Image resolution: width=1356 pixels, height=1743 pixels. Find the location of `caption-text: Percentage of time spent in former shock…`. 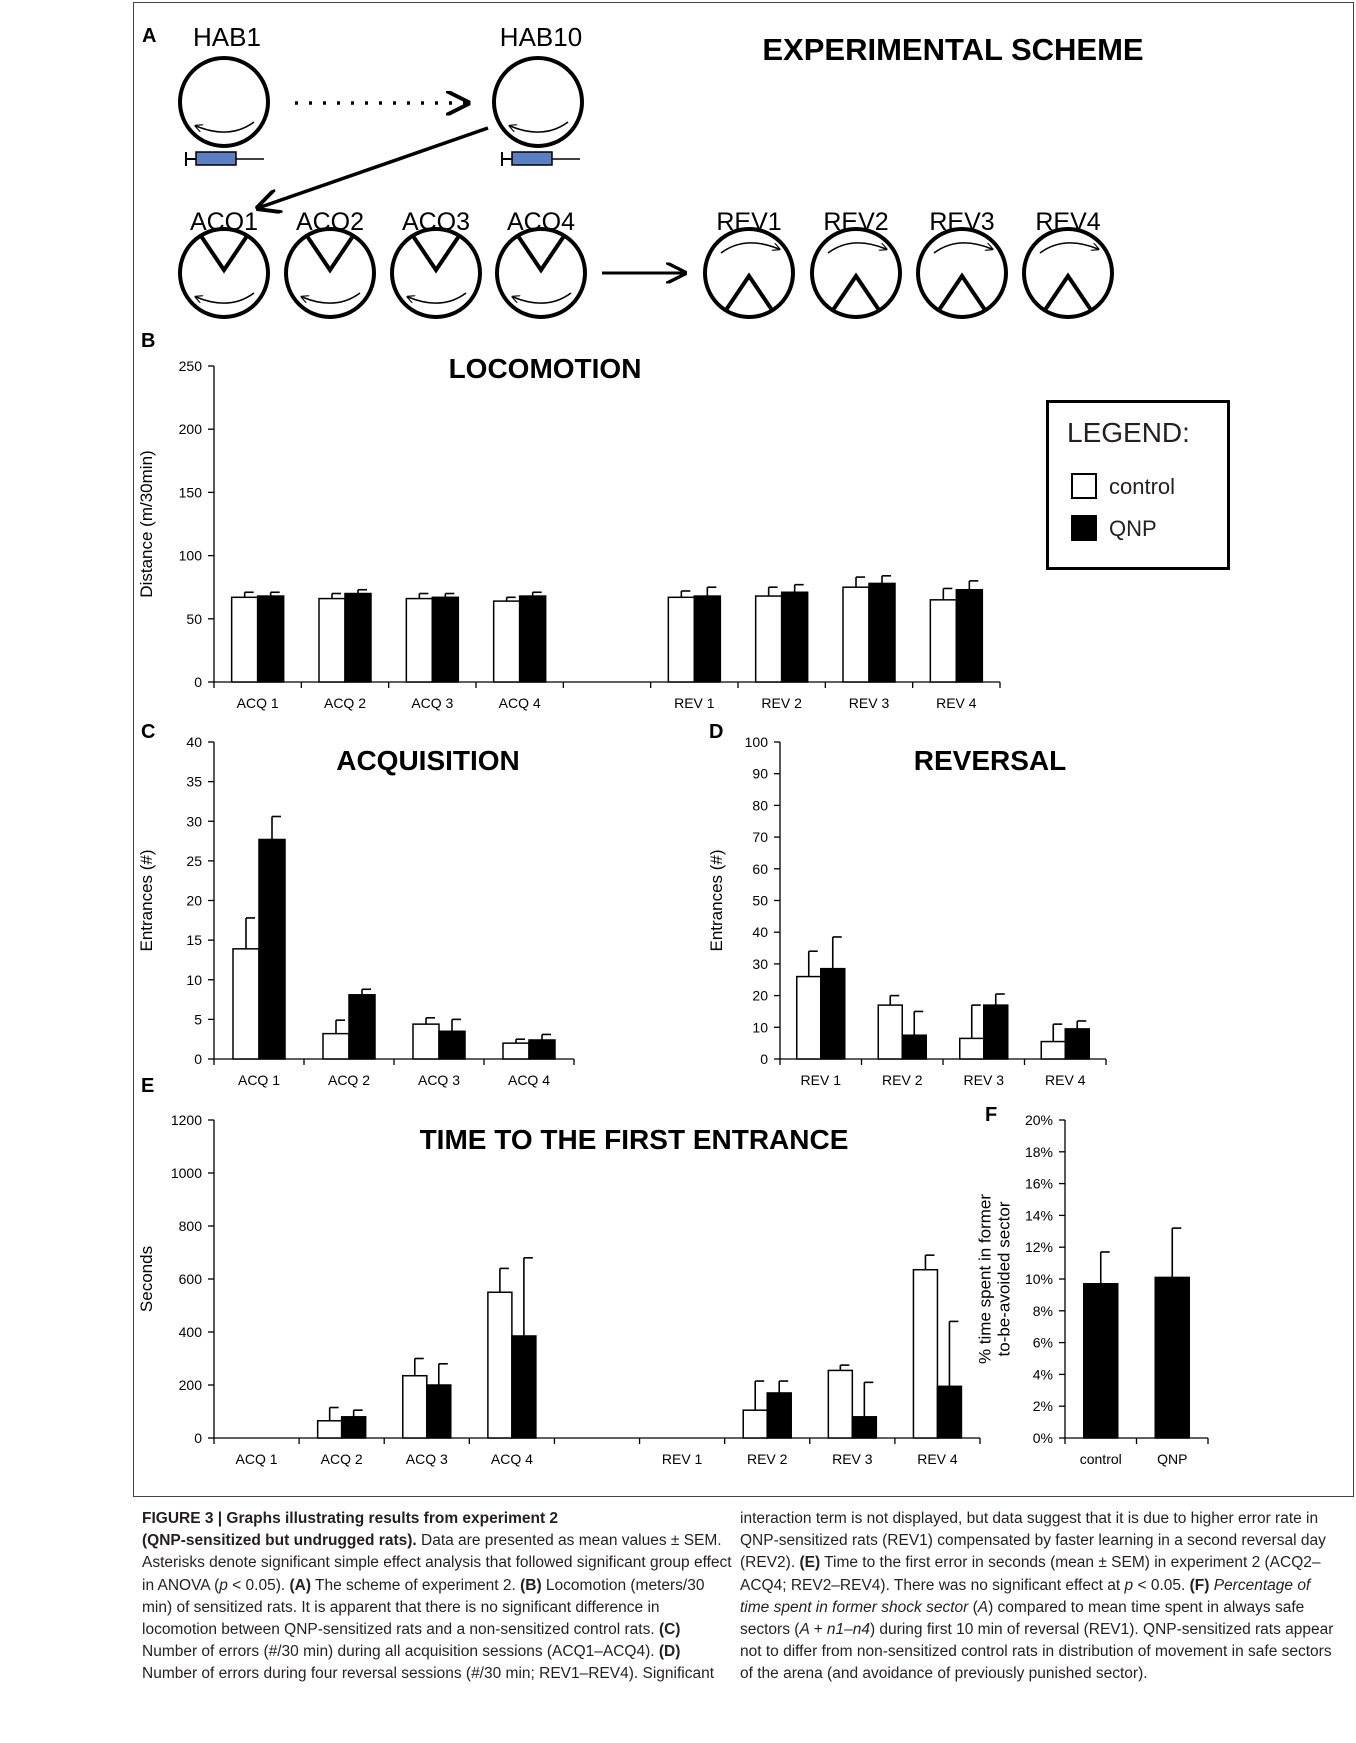

caption-text: Percentage of time spent in former shock… is located at coordinates (1025, 1596).